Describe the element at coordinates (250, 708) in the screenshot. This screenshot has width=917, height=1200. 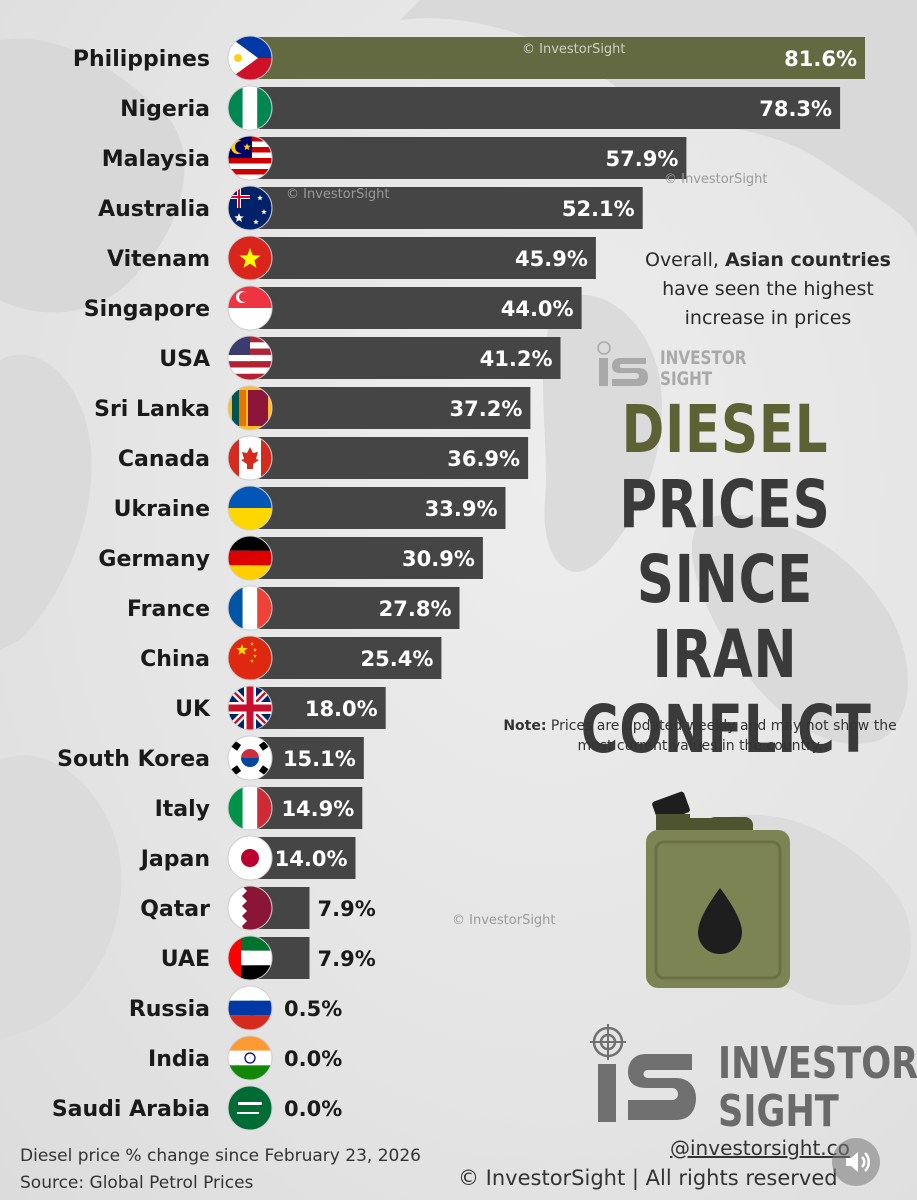
I see `uk-flag-icon` at that location.